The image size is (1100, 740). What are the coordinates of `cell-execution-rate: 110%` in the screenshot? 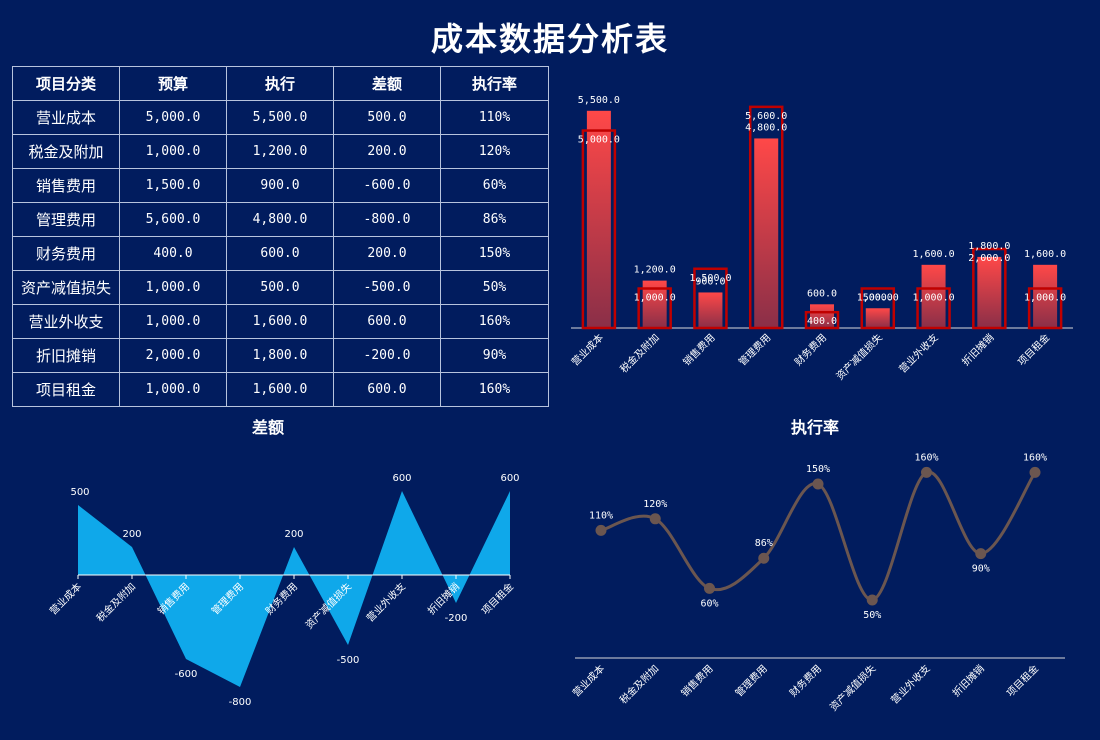 It's located at (494, 117).